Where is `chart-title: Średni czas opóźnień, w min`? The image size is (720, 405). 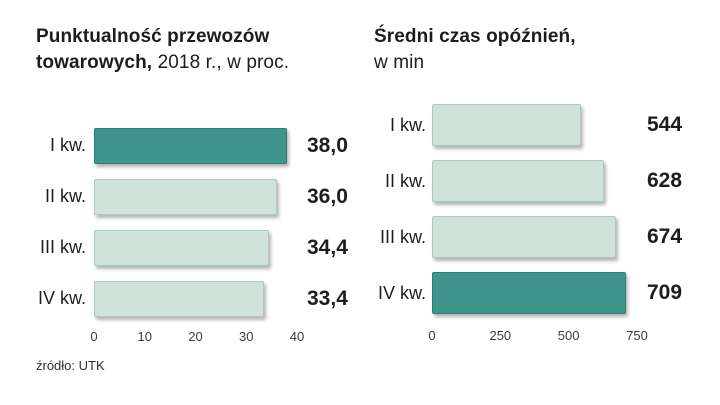
chart-title: Średni czas opóźnień, w min is located at coordinates (542, 50).